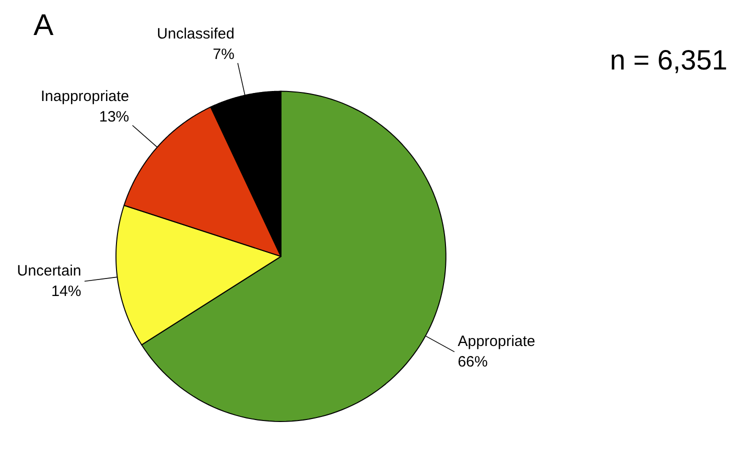 This screenshot has width=744, height=454. What do you see at coordinates (669, 60) in the screenshot?
I see `text: n = 6,351` at bounding box center [669, 60].